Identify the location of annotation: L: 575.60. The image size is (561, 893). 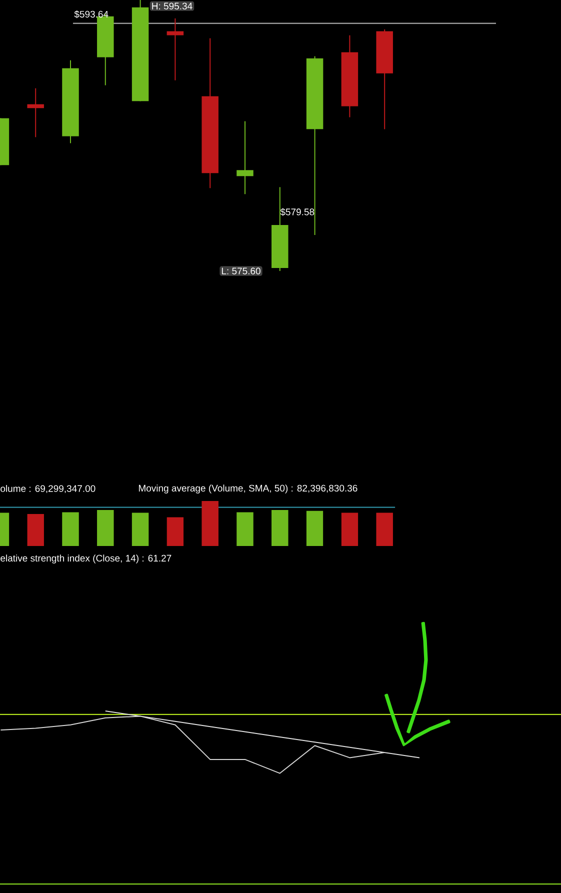
(241, 271).